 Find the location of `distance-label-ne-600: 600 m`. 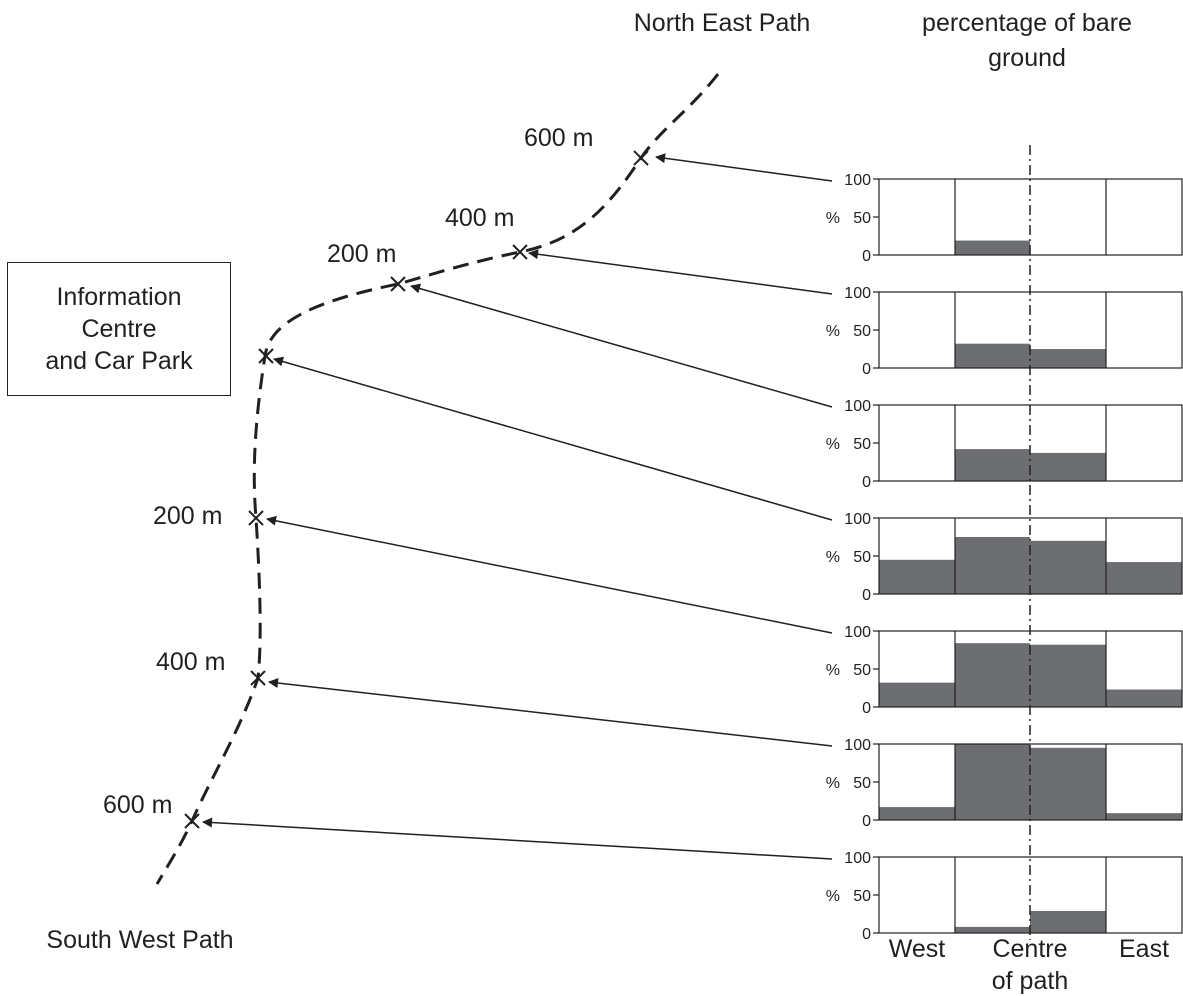

distance-label-ne-600: 600 m is located at coordinates (558, 138).